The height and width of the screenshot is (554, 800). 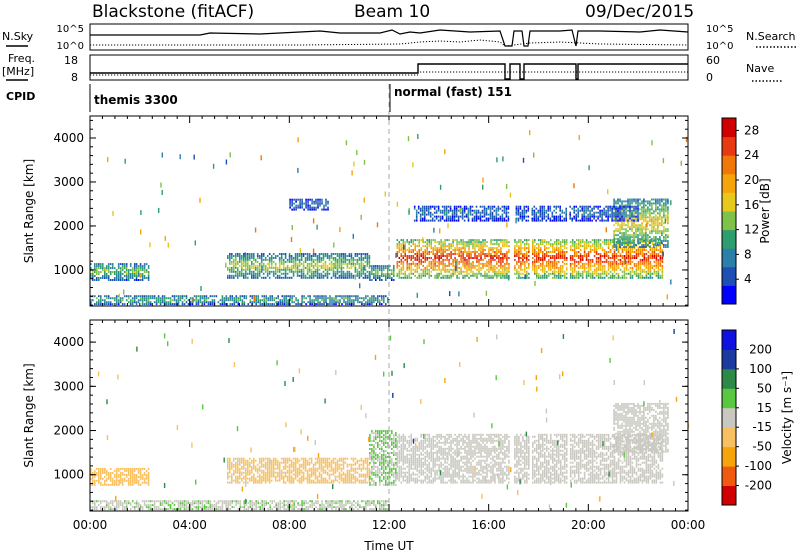 What do you see at coordinates (760, 349) in the screenshot?
I see `velocity-colorbar-tick-label: 200` at bounding box center [760, 349].